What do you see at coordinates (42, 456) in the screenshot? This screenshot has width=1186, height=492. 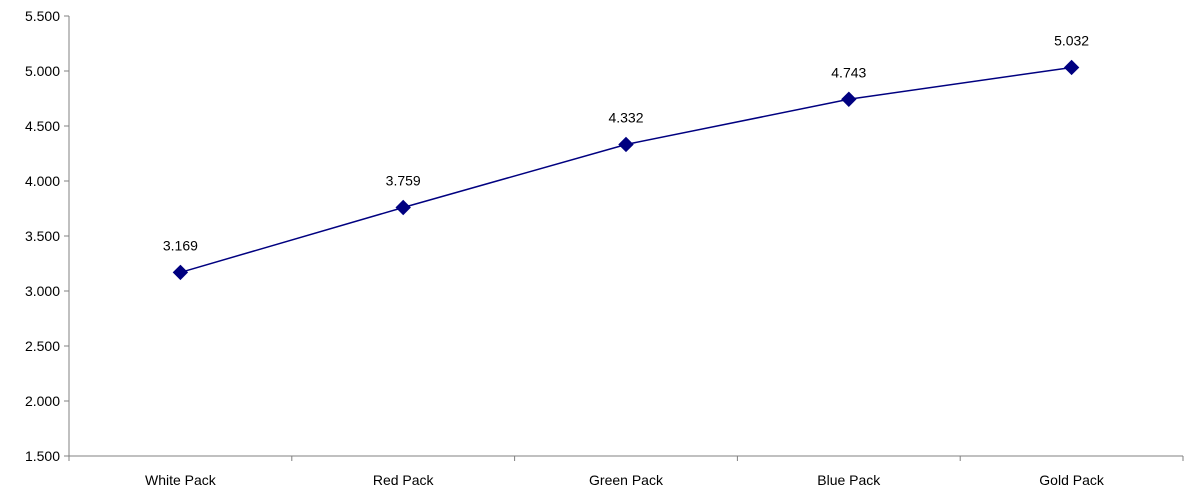 I see `y-tick-label: 1.500` at bounding box center [42, 456].